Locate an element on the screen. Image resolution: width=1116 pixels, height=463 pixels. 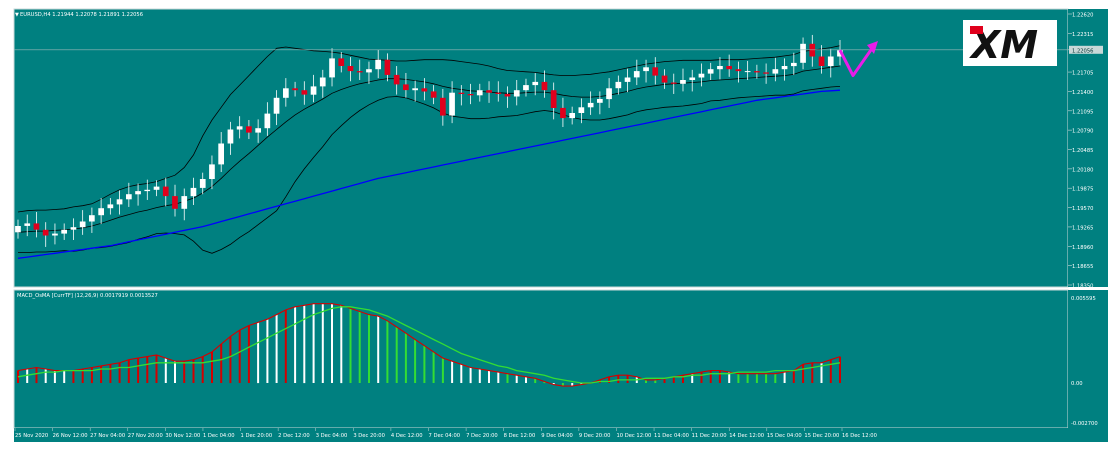
macd-histogram is located at coordinates (429, 345).